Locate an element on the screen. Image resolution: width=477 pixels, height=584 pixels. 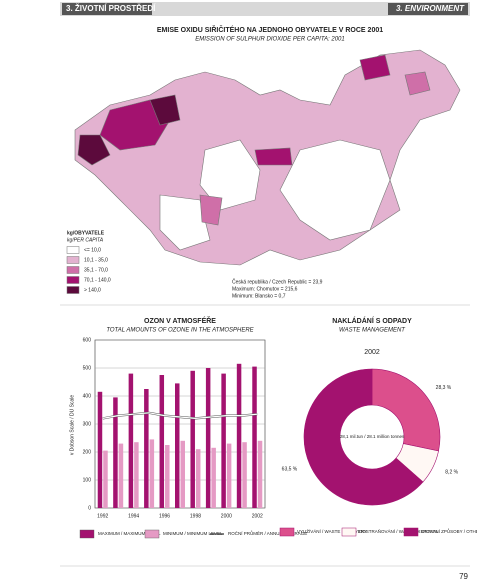
legend-label: 70,1 - 140,0 is located at coordinates (97, 280).